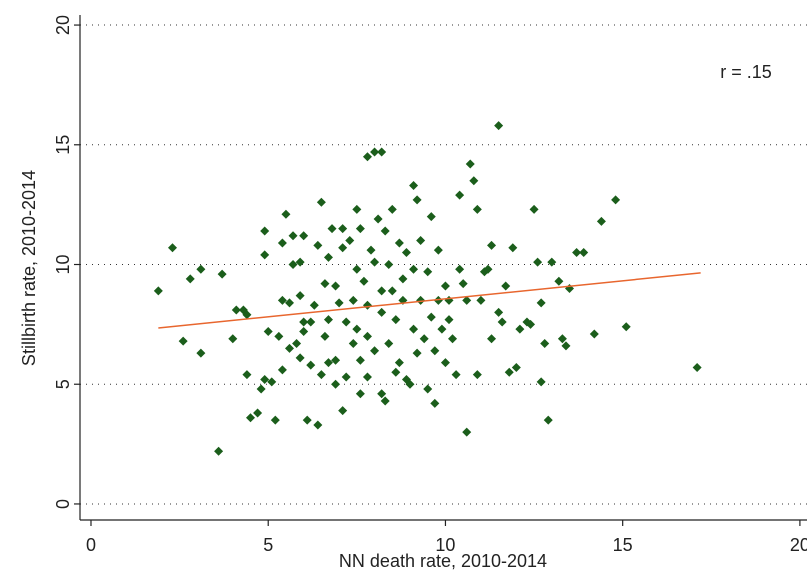  I want to click on x-tick-label: 5, so click(268, 545).